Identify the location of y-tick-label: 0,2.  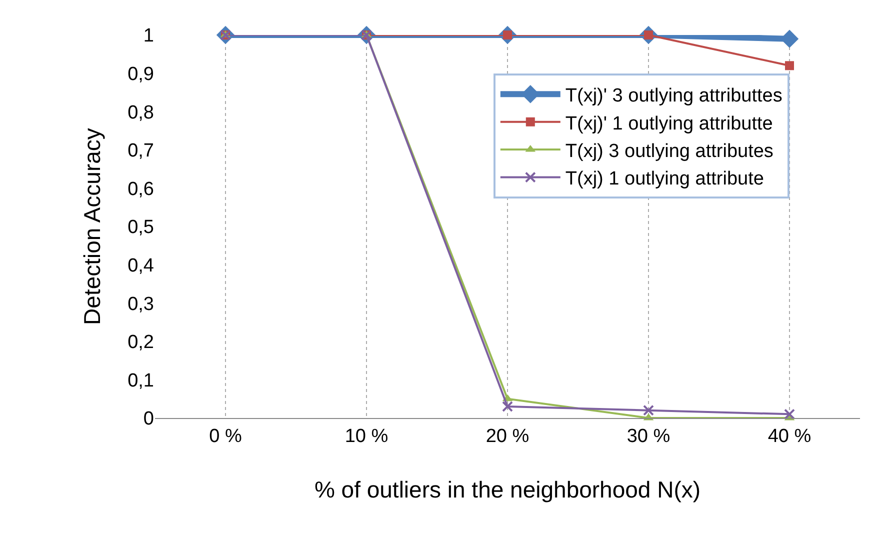
(141, 343).